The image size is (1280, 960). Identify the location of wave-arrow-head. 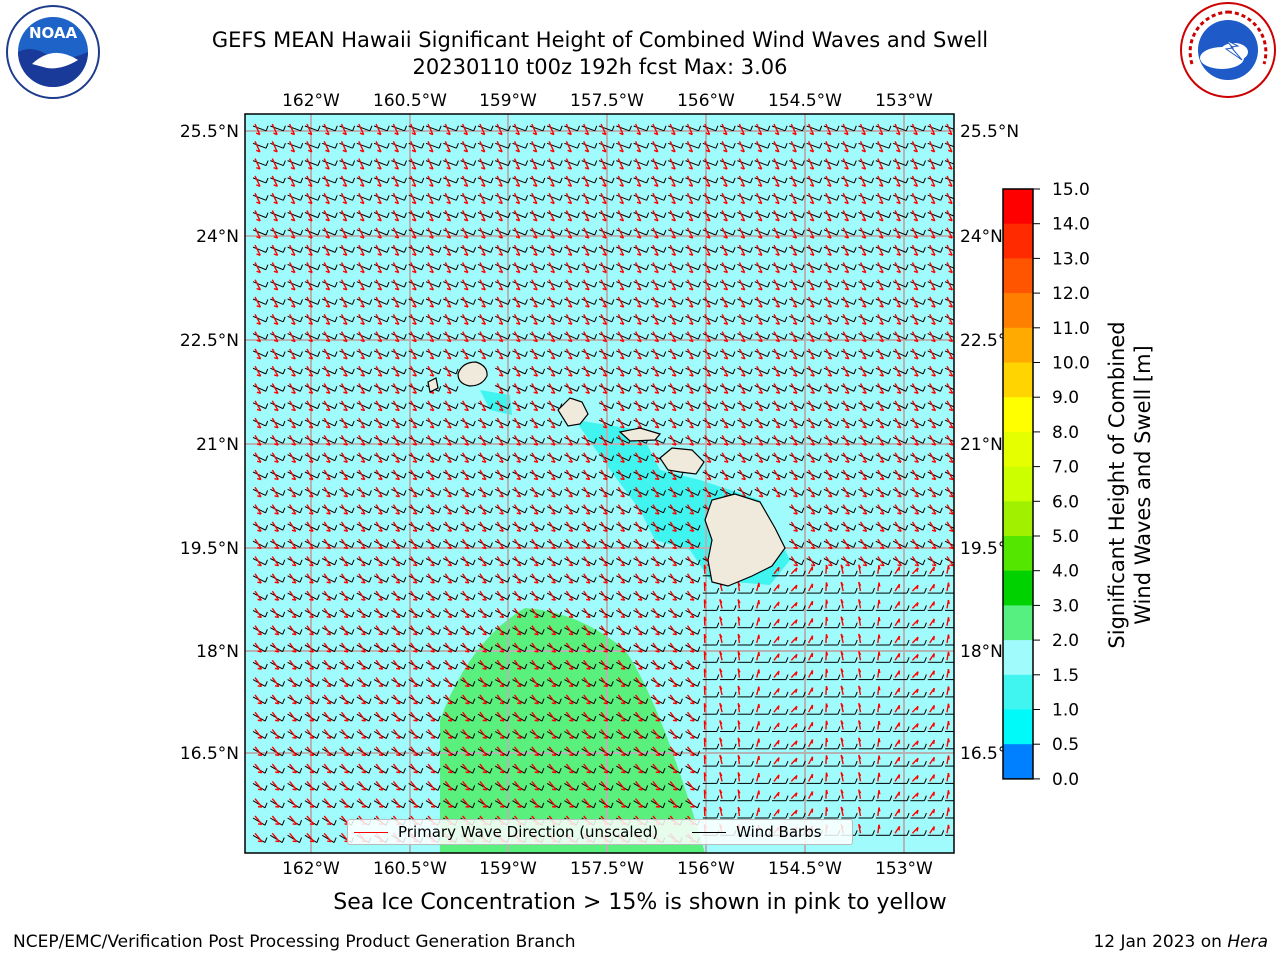
(311, 461).